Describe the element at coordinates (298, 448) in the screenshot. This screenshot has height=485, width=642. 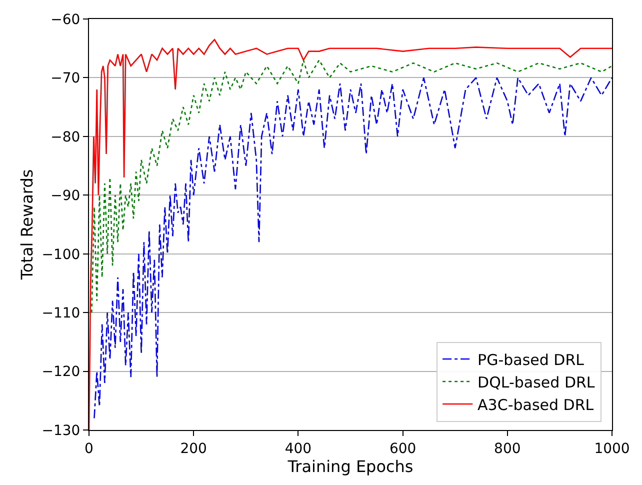
I see `x-tick-label: 400` at that location.